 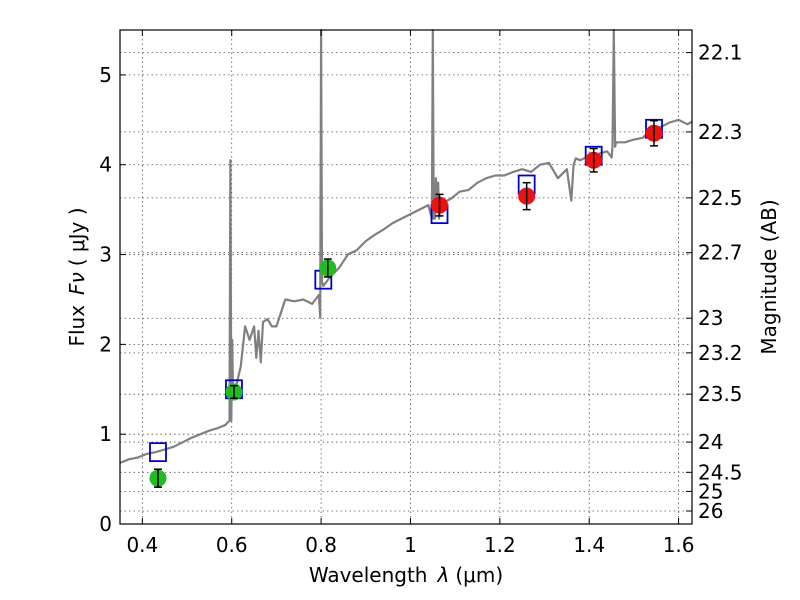 I want to click on x-tick-label: 1.2, so click(x=500, y=545).